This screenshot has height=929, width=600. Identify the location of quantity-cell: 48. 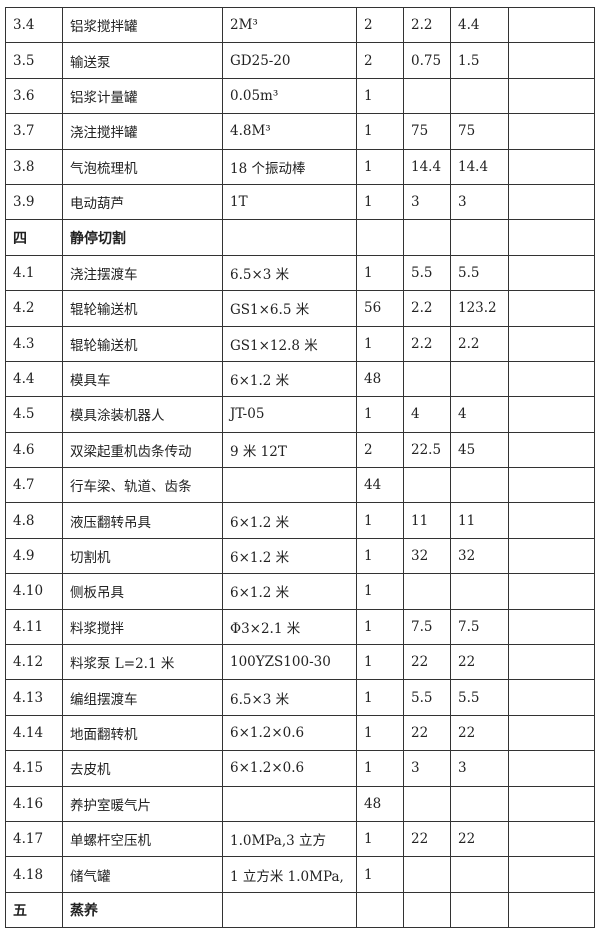
(380, 379).